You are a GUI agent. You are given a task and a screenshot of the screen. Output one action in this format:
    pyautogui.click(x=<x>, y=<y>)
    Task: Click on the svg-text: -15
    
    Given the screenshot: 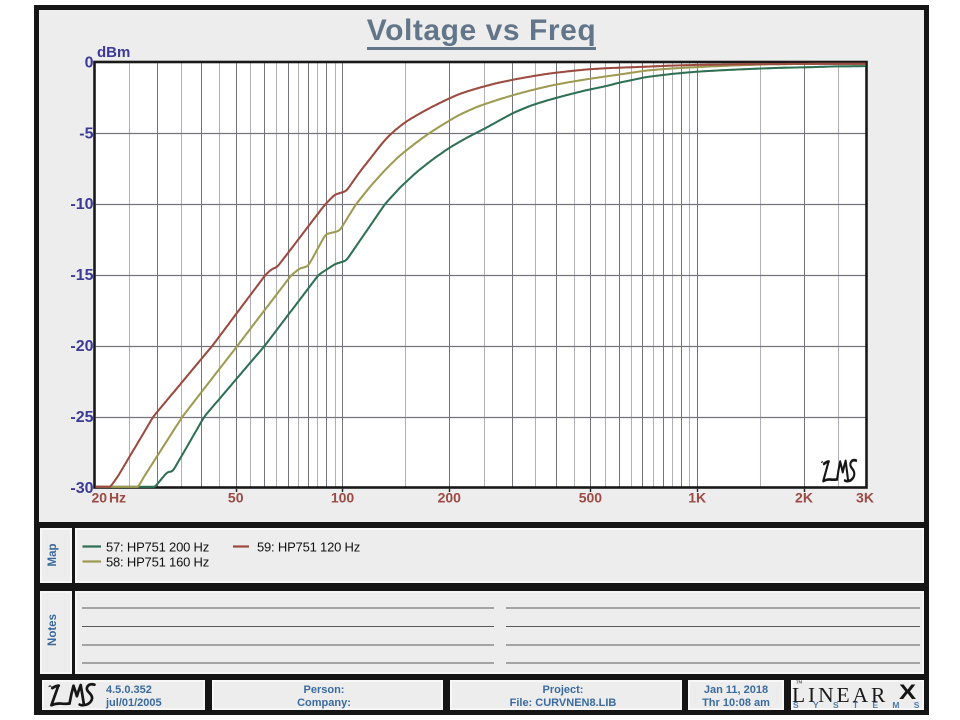 What is the action you would take?
    pyautogui.click(x=81, y=275)
    